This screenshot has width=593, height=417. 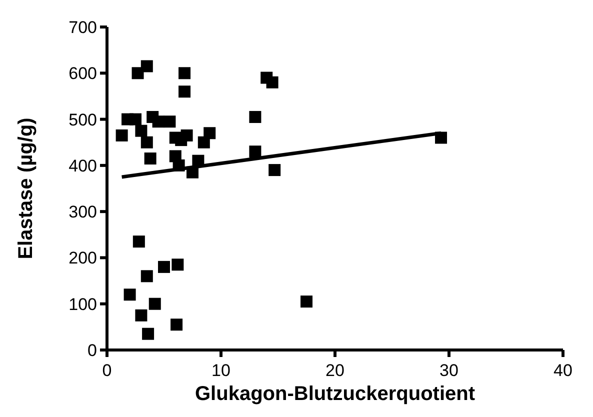 I want to click on x-tick-label: 10, so click(x=221, y=370).